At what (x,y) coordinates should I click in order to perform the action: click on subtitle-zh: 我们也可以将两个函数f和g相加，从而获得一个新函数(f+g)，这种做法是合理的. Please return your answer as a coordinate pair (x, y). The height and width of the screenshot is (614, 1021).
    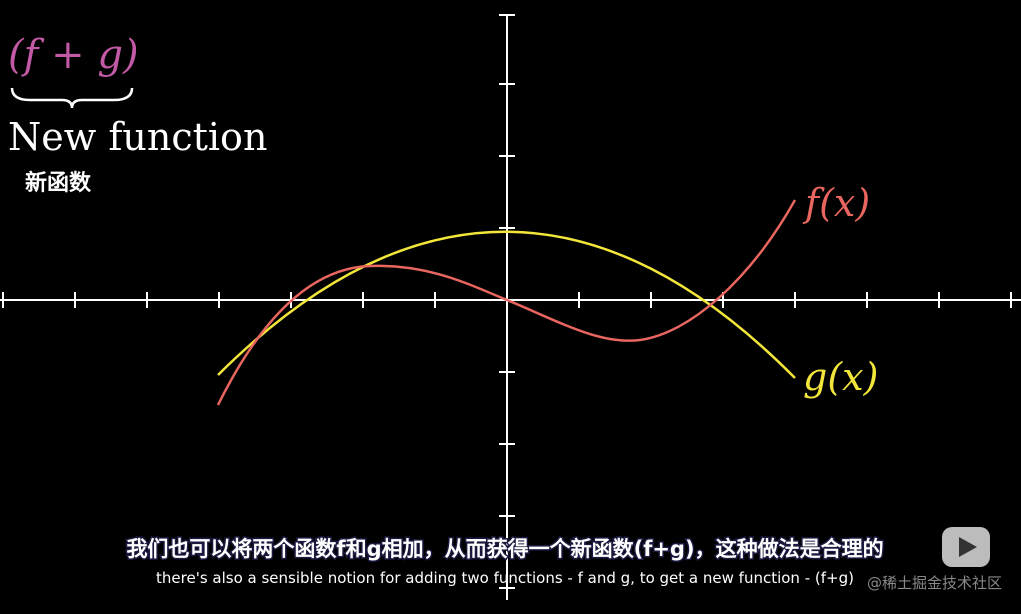
    Looking at the image, I should click on (504, 549).